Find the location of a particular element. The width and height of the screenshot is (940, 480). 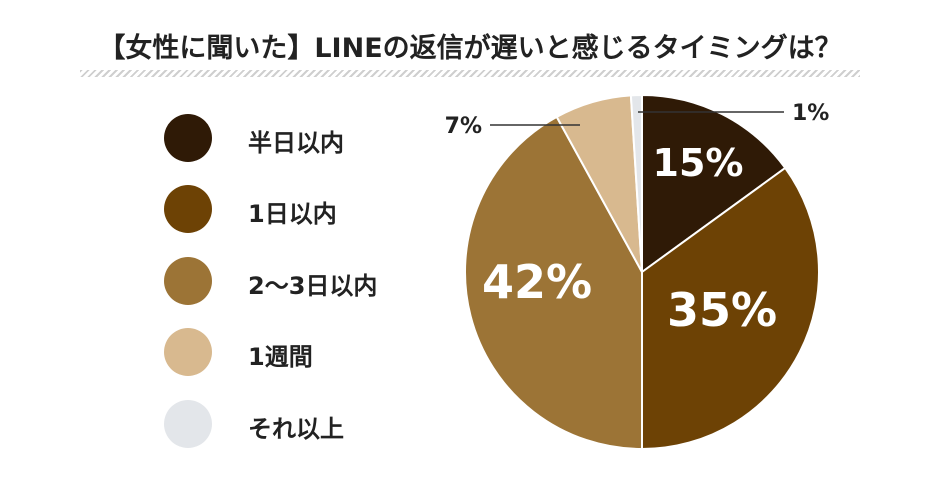

legend-item-one-day: 1日以内 is located at coordinates (314, 209).